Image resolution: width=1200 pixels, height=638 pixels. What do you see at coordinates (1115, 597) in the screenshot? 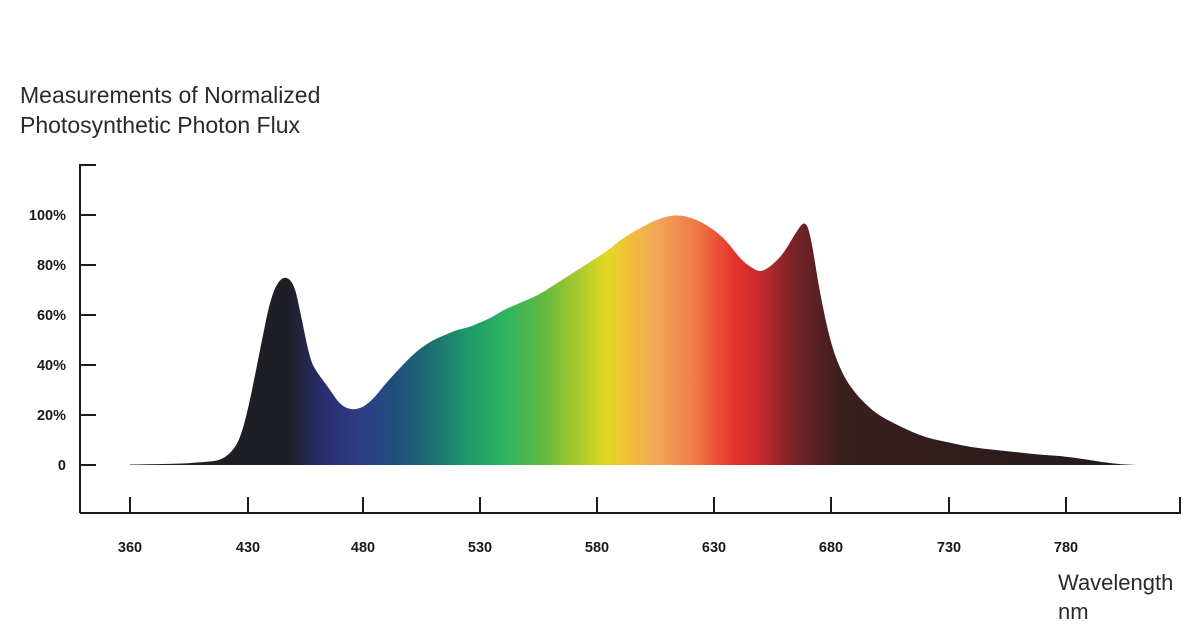
I see `x-axis-label: Wavelength nm` at bounding box center [1115, 597].